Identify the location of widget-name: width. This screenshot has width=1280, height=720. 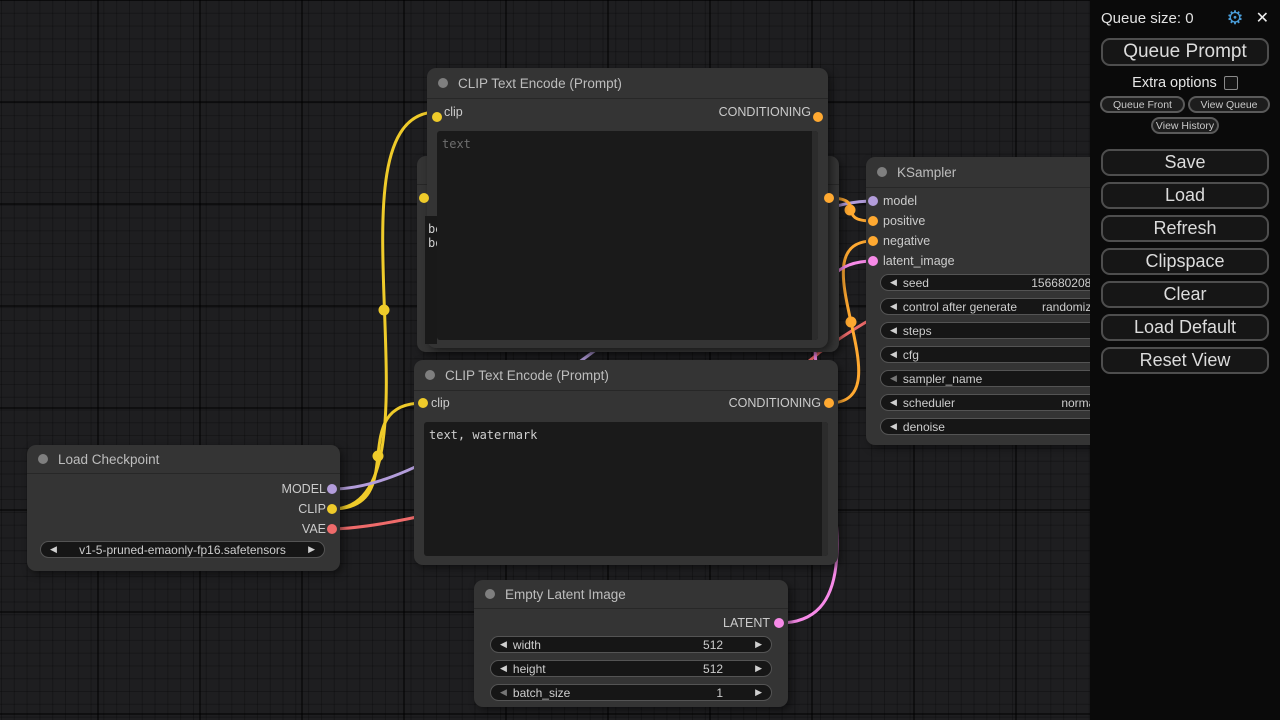
(526, 644).